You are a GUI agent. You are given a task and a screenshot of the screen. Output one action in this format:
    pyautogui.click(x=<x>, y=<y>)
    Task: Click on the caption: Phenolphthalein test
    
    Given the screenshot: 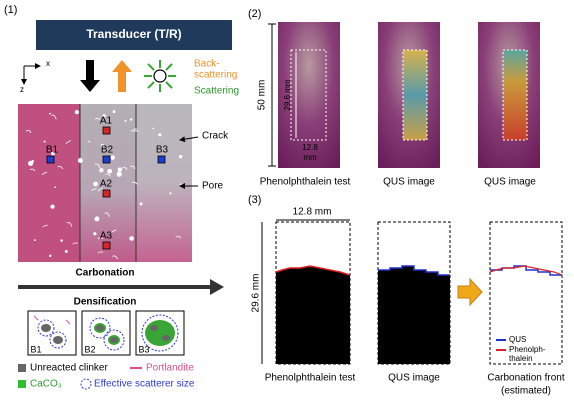 What is the action you would take?
    pyautogui.click(x=310, y=378)
    